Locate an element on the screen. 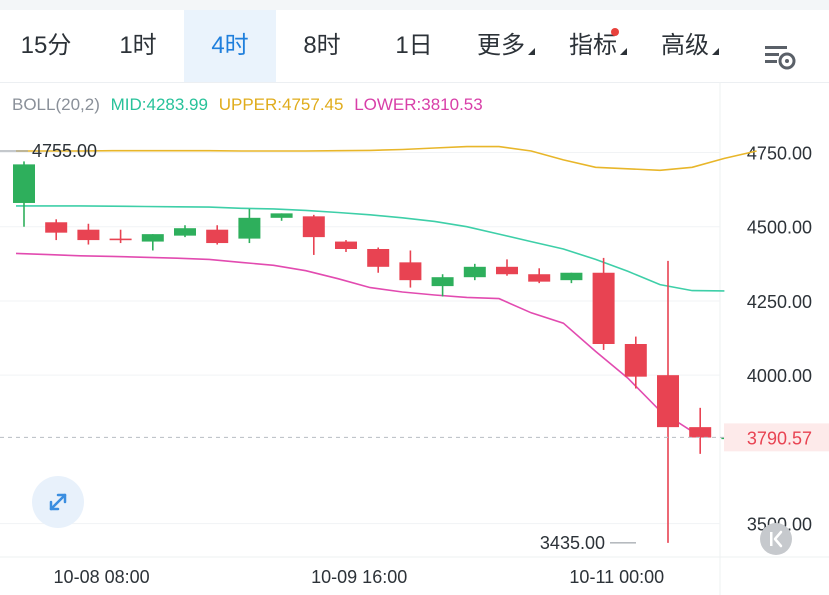  current-price-tag is located at coordinates (776, 437).